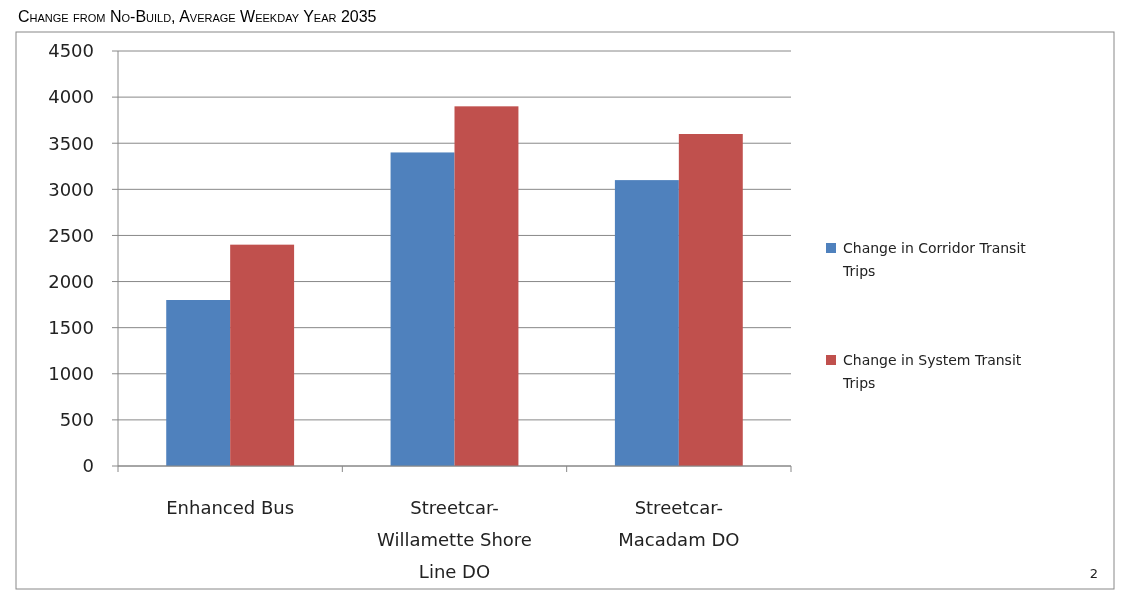 This screenshot has height=599, width=1124. What do you see at coordinates (71, 374) in the screenshot?
I see `y-tick-label: 1000` at bounding box center [71, 374].